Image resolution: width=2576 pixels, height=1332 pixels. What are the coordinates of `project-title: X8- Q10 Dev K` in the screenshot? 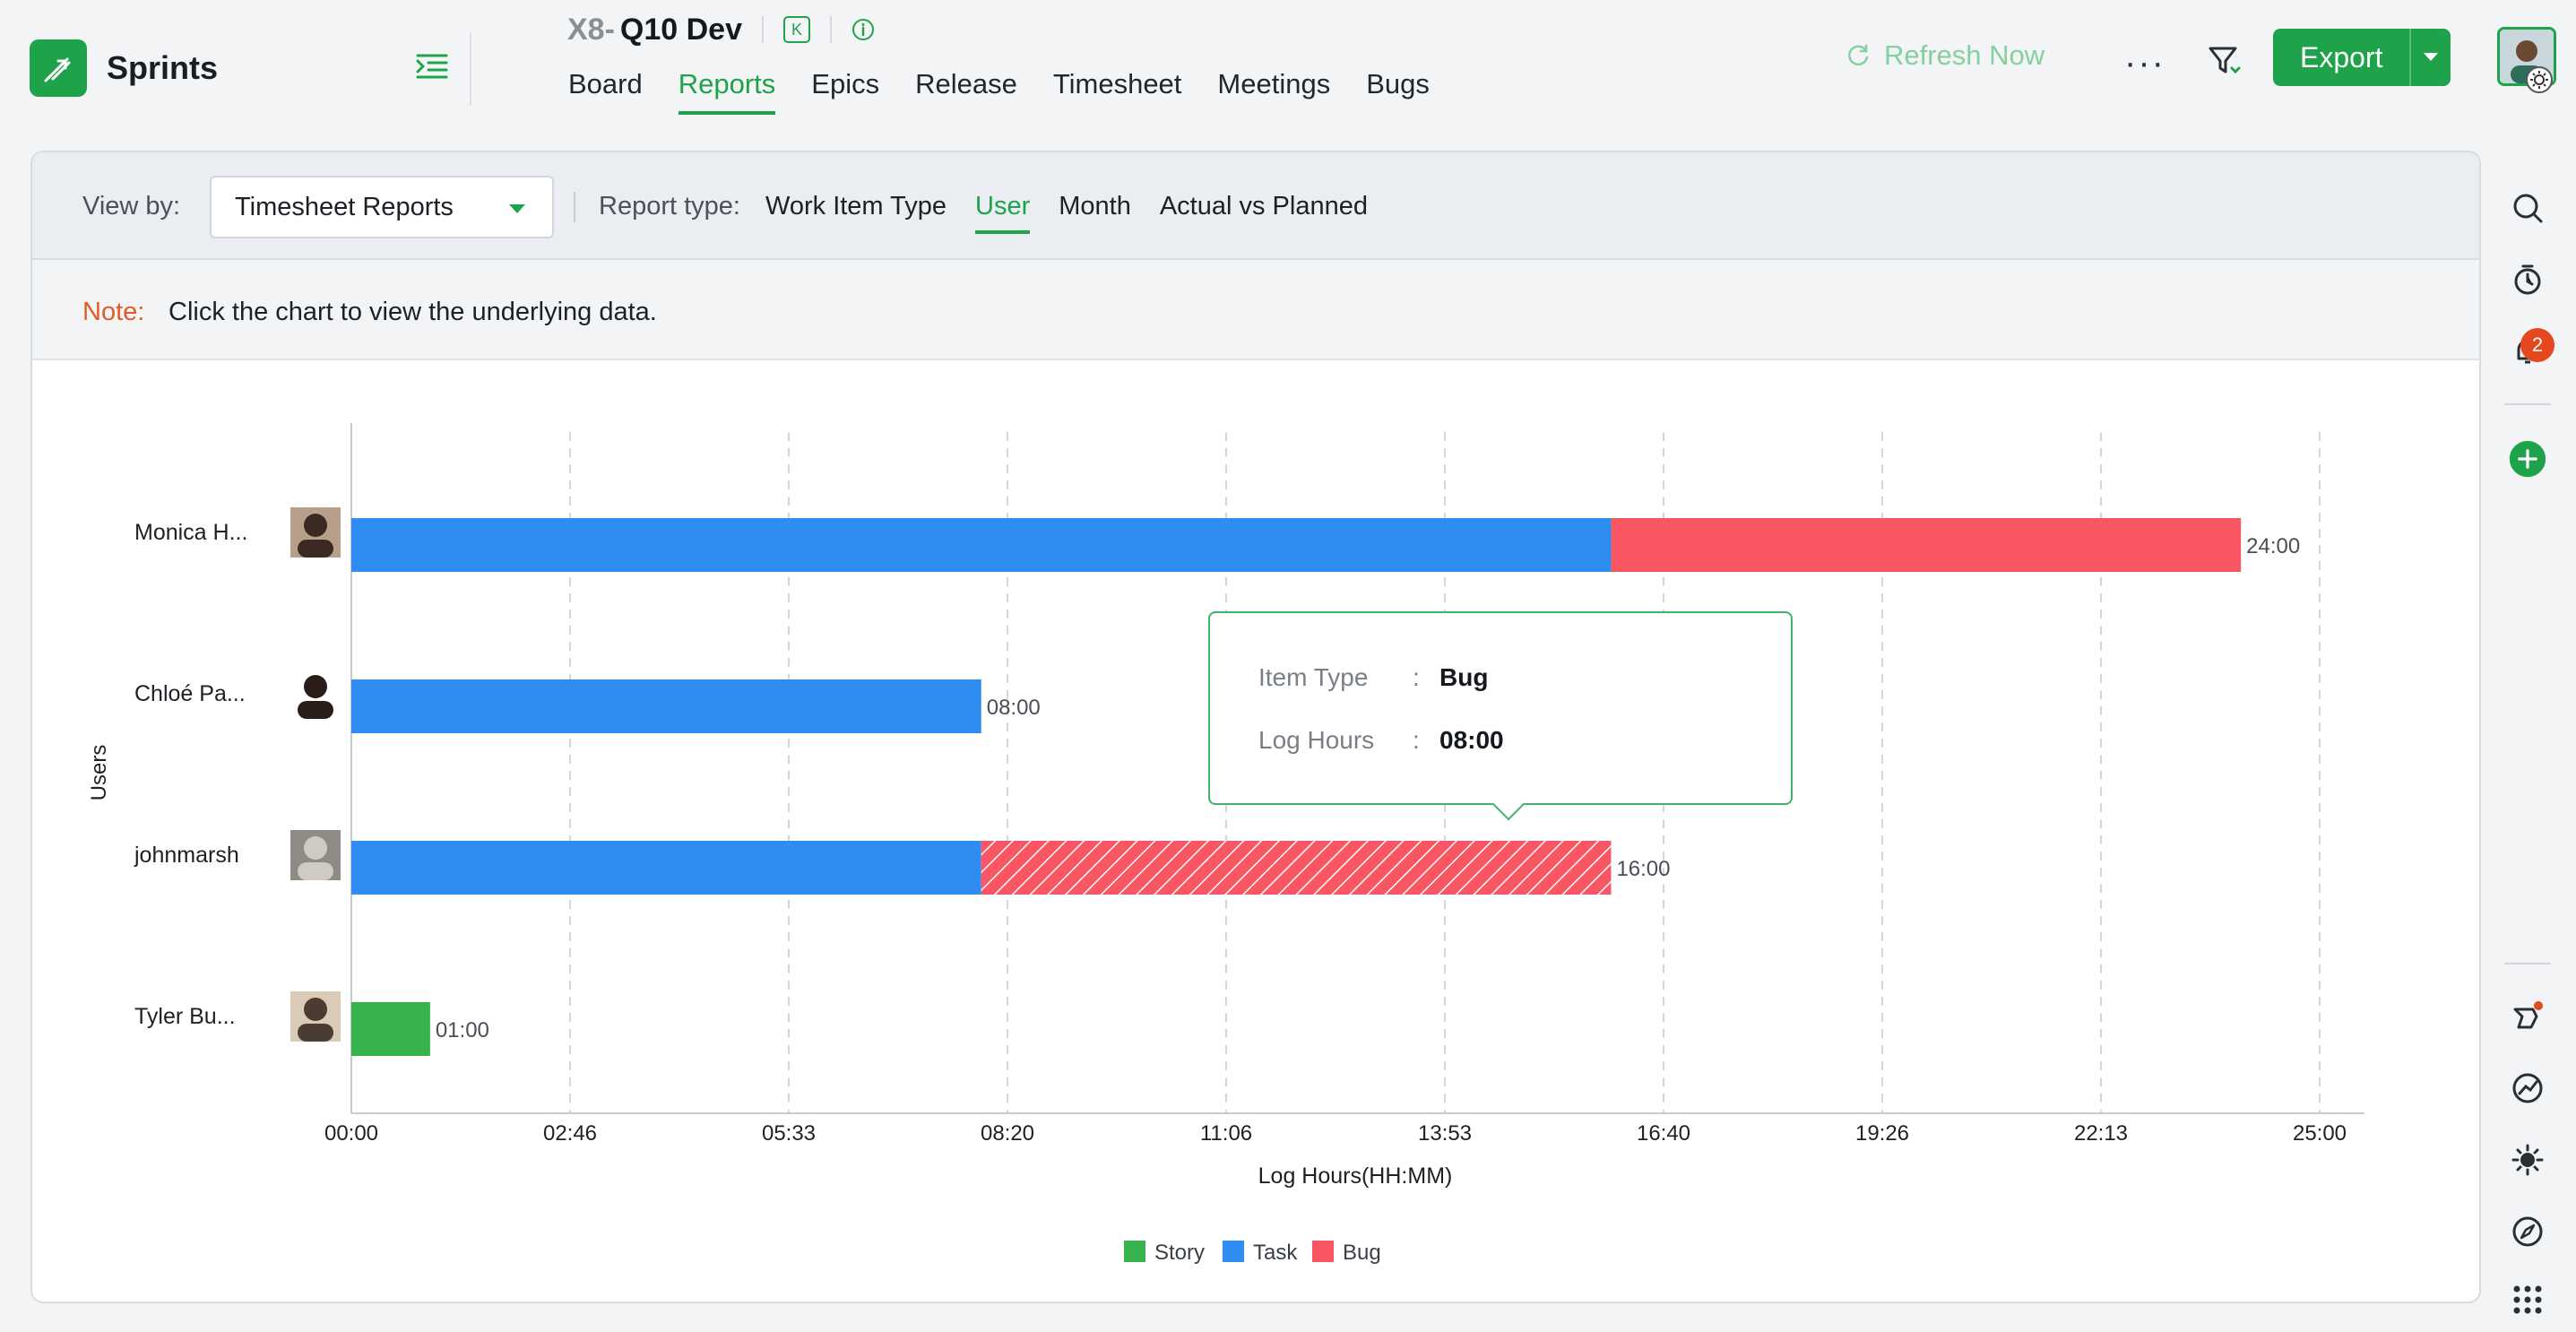 It's located at (721, 29).